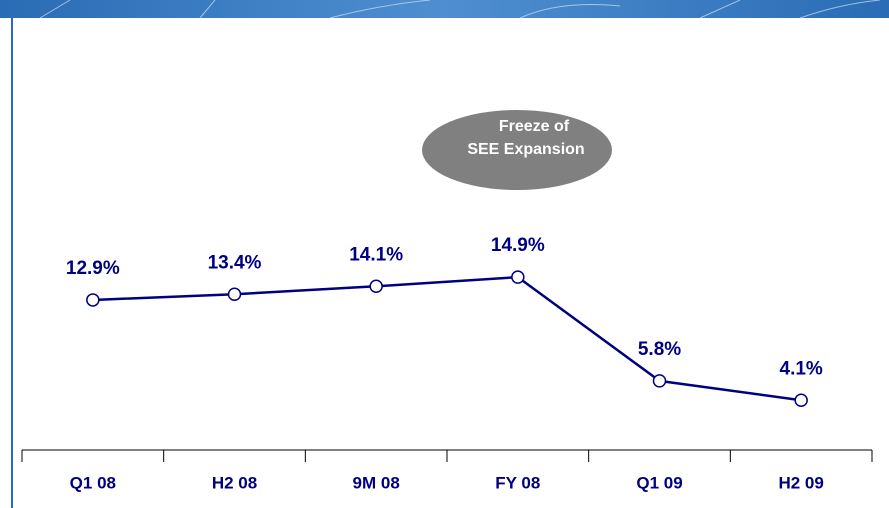 The width and height of the screenshot is (889, 508). What do you see at coordinates (93, 268) in the screenshot?
I see `data-label: 12.9%` at bounding box center [93, 268].